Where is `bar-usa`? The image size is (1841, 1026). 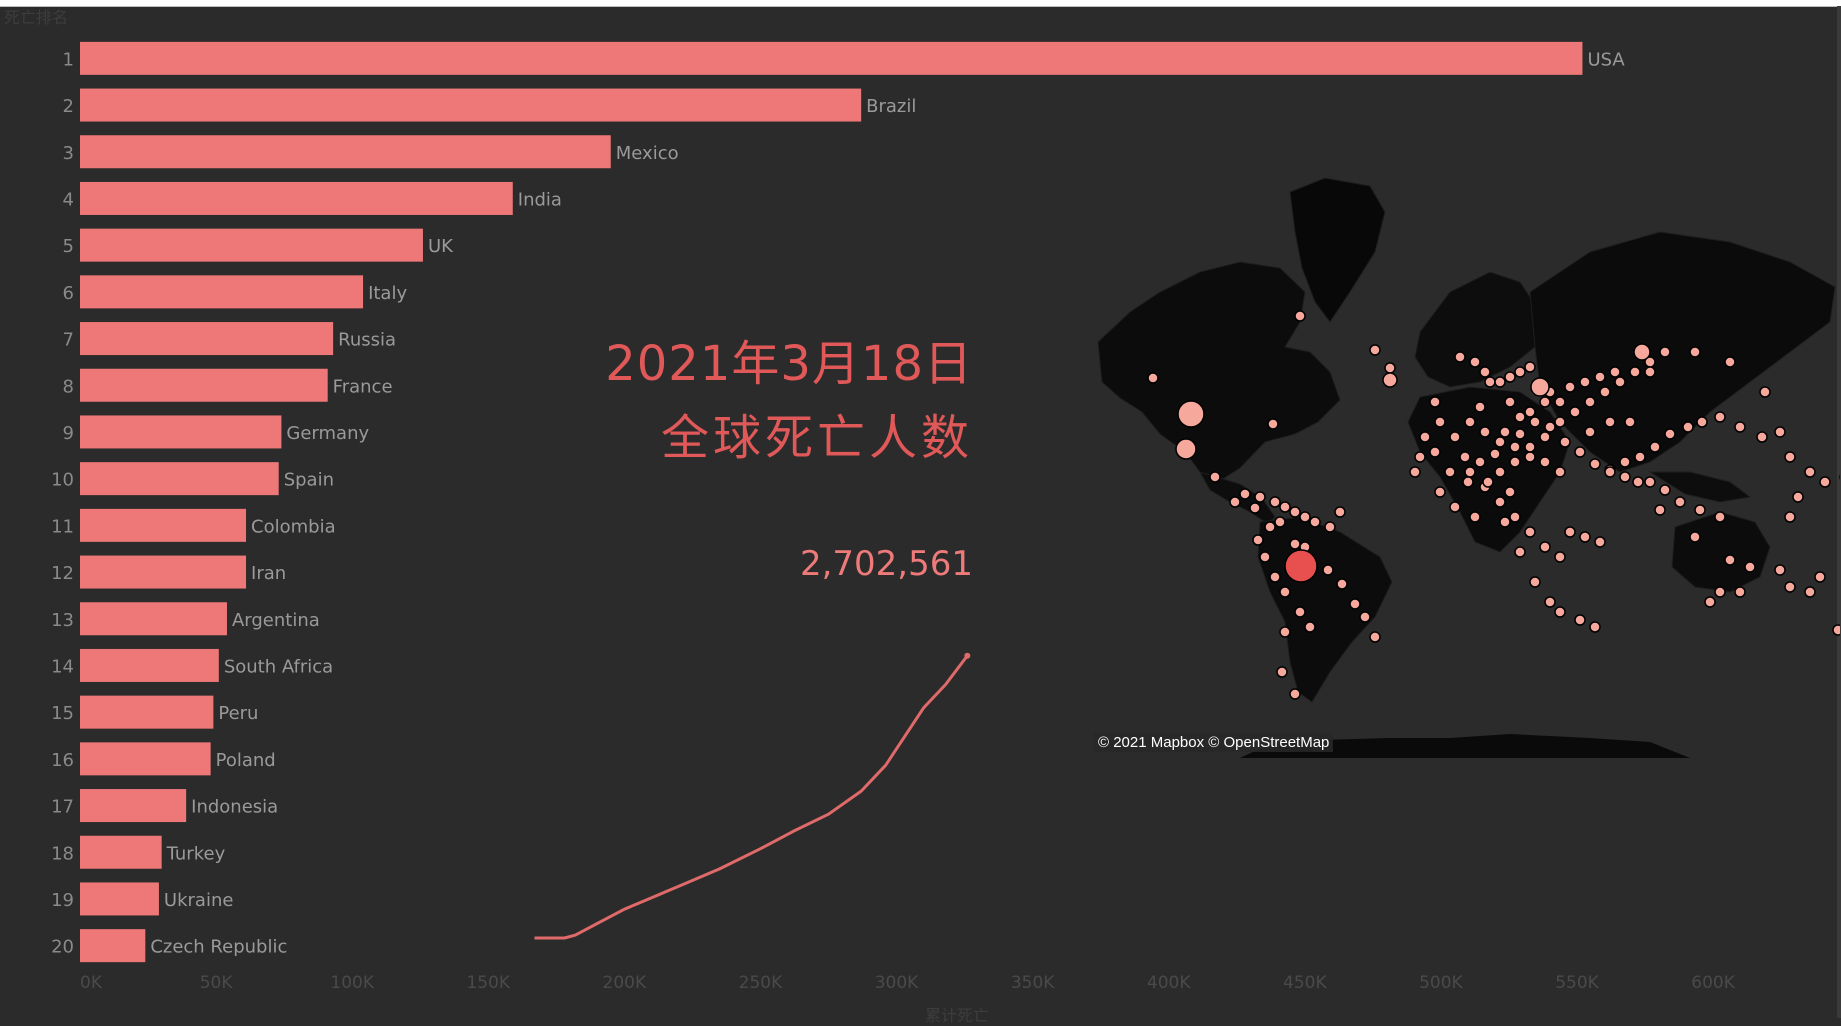 bar-usa is located at coordinates (831, 58).